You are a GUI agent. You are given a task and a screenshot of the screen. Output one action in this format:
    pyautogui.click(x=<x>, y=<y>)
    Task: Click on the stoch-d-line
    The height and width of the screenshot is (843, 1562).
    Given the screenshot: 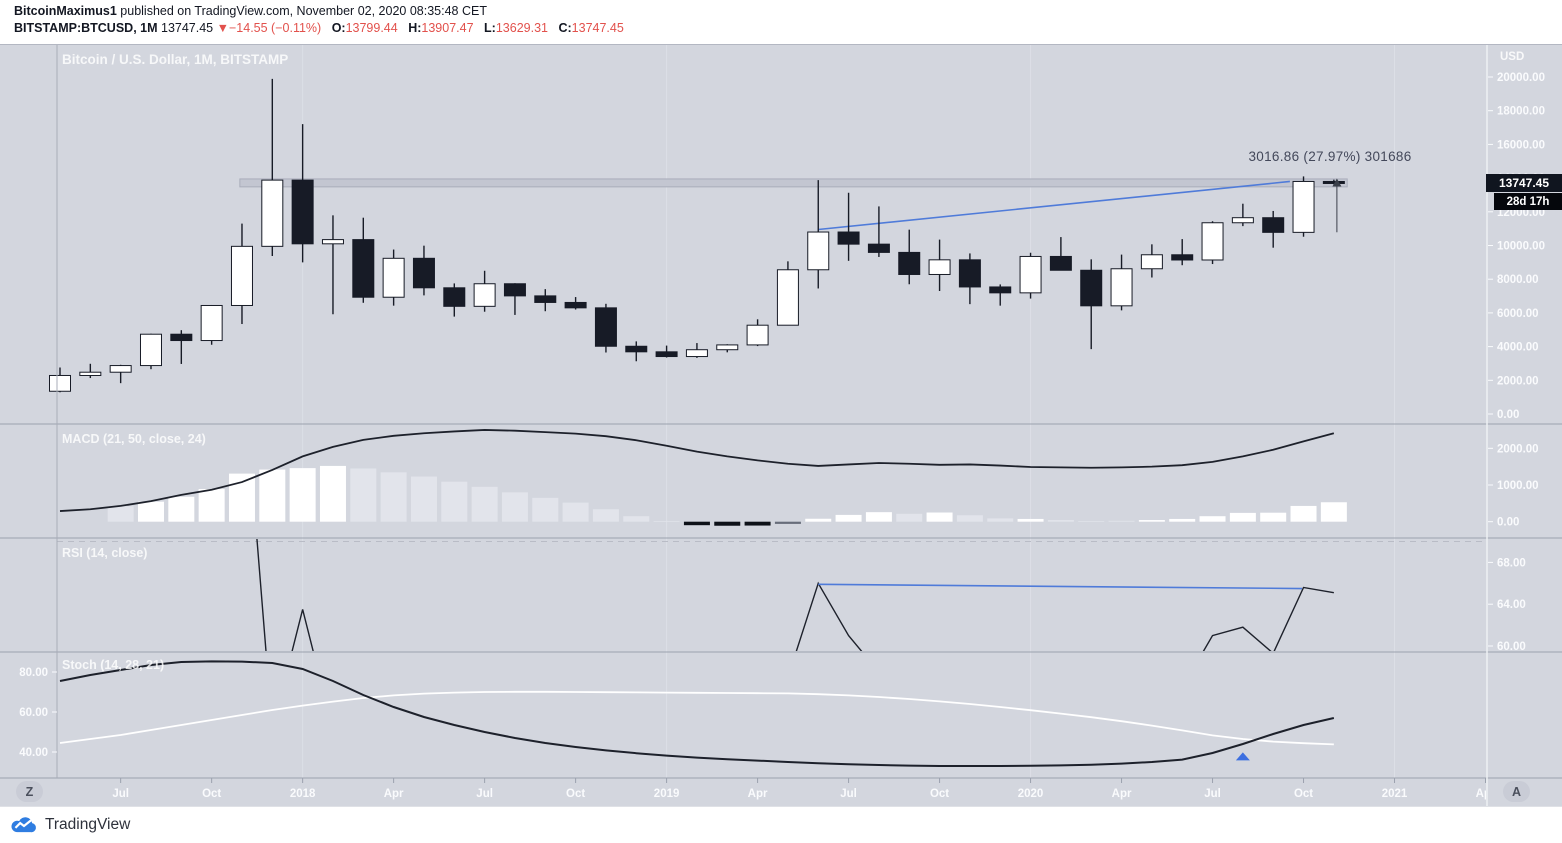 What is the action you would take?
    pyautogui.click(x=696, y=718)
    